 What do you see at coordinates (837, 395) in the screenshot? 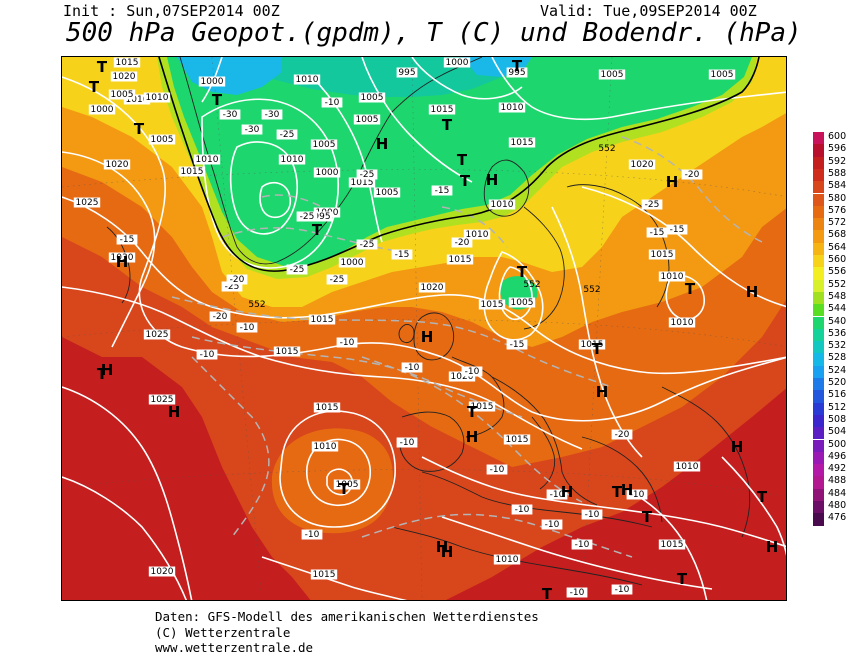
I see `scale-label: 516` at bounding box center [837, 395].